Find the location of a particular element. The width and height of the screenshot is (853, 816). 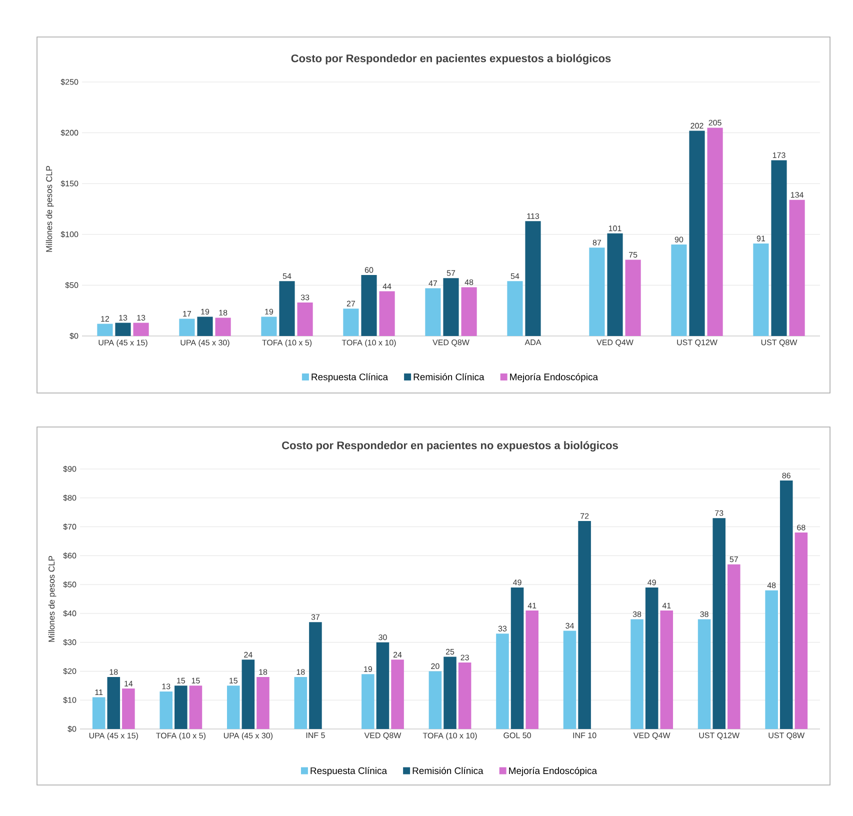

data-label: 205 is located at coordinates (715, 123).